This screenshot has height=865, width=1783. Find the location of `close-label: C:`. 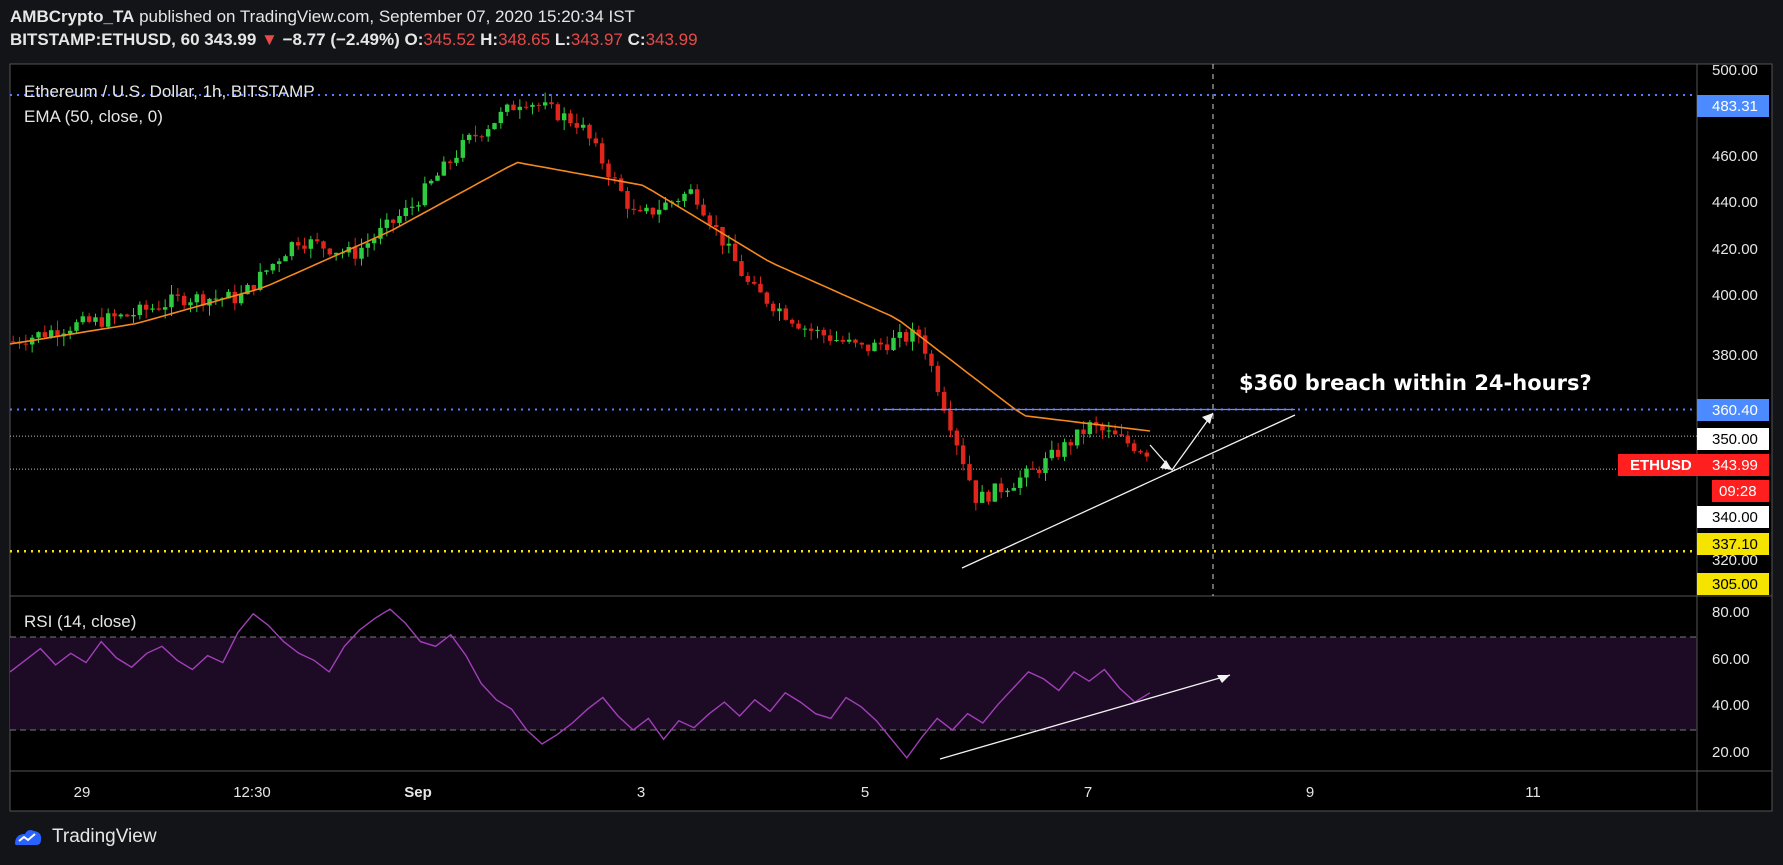

close-label: C: is located at coordinates (636, 39).